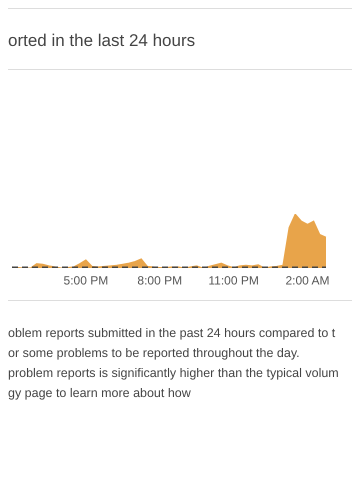 This screenshot has width=360, height=504. What do you see at coordinates (172, 333) in the screenshot?
I see `text: oblem reports submitted in the past 24 hours compared to t` at bounding box center [172, 333].